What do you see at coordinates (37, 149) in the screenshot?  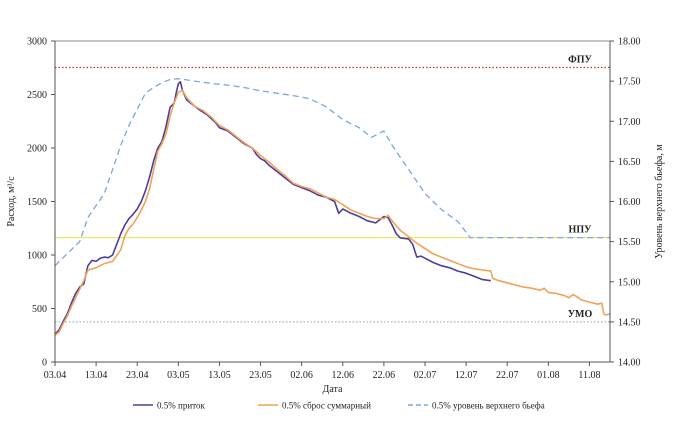 I see `y-left-tick-label: 2000` at bounding box center [37, 149].